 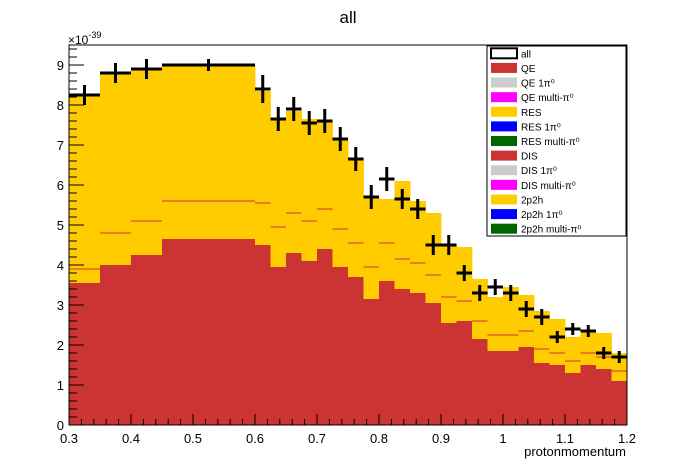 I want to click on x-tick-label: 0.4, so click(x=131, y=438).